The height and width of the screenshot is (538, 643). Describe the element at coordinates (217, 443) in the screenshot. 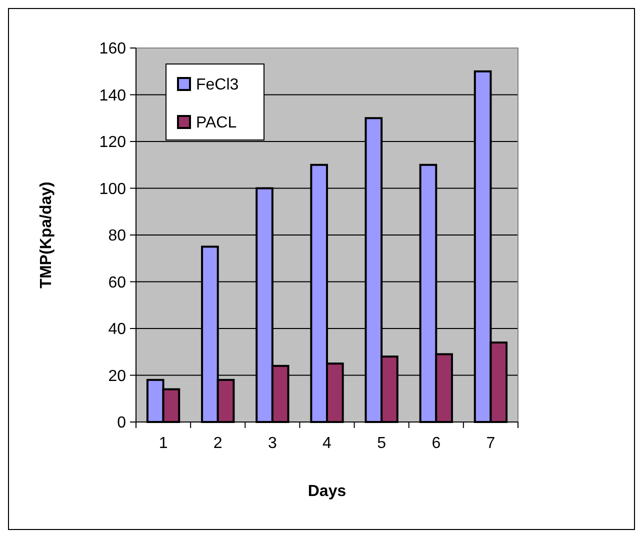

I see `x-tick-label: 2` at that location.